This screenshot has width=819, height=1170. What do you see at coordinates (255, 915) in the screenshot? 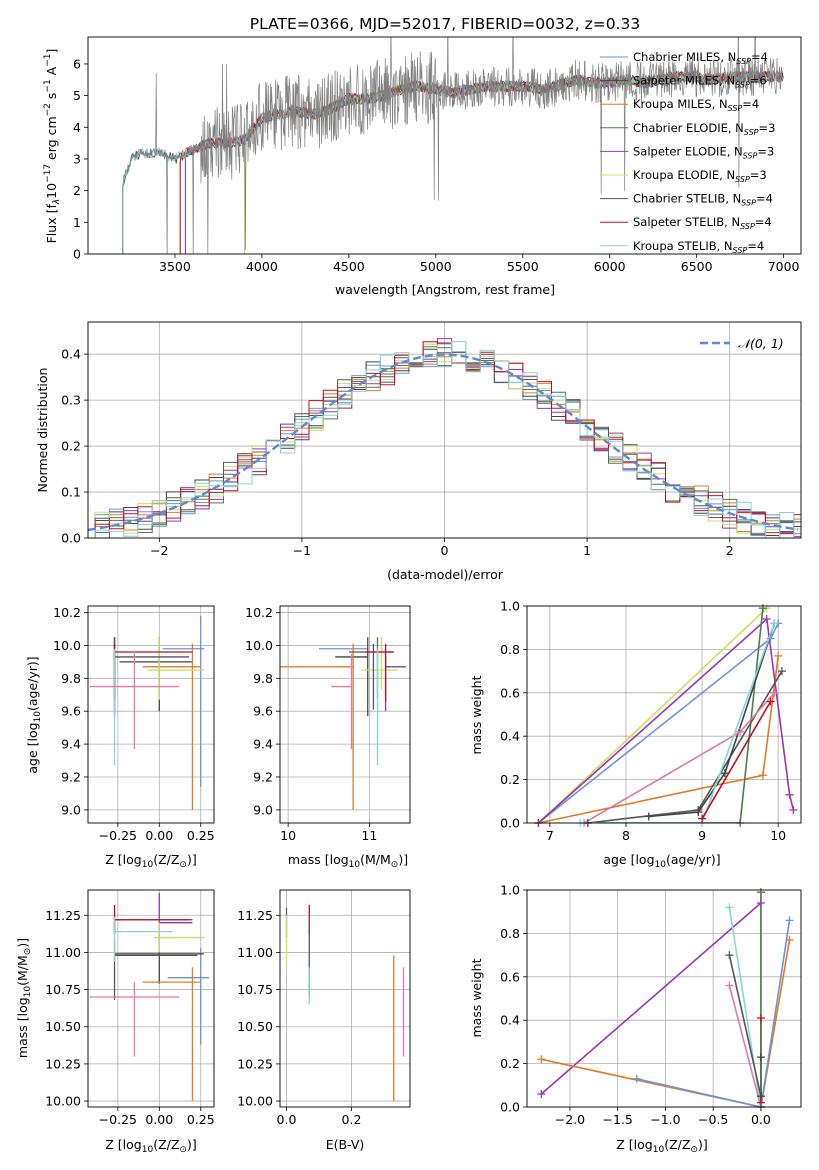
I see `y-tick-label: 11.25` at bounding box center [255, 915].